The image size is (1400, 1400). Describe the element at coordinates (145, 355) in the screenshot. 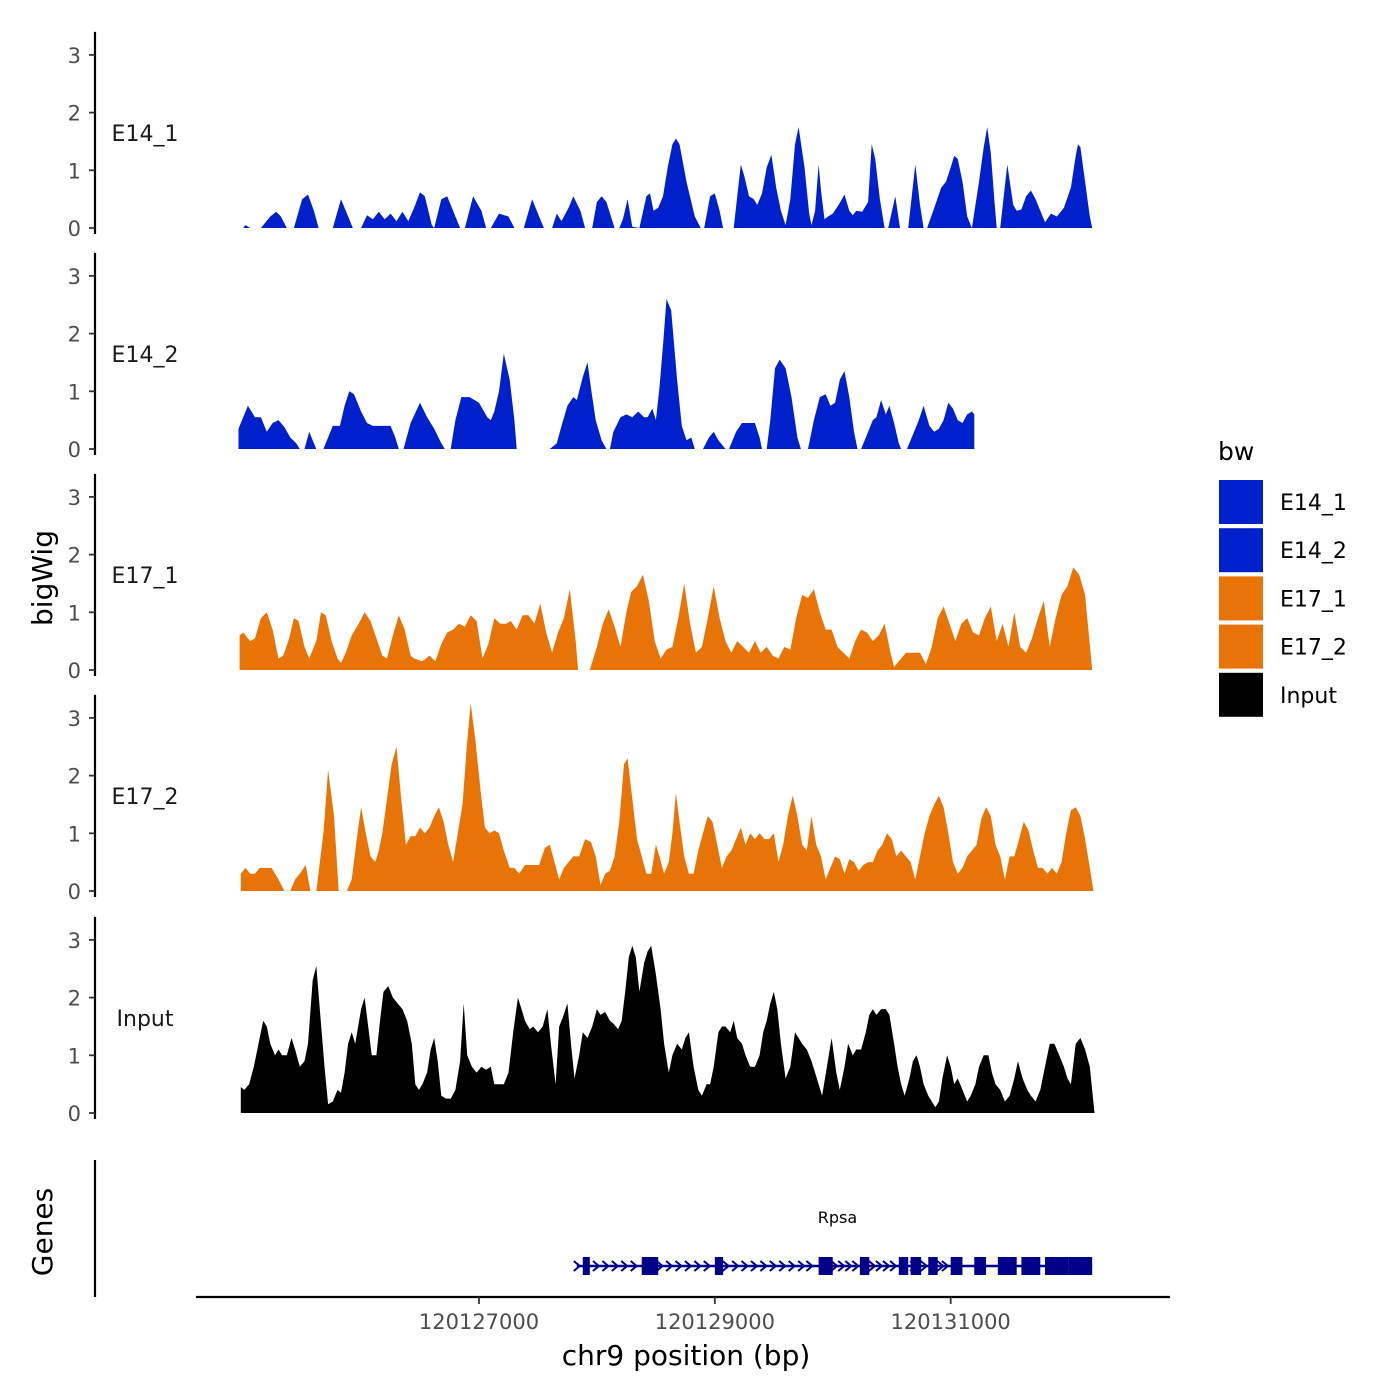

I see `track-label: E14_2` at that location.